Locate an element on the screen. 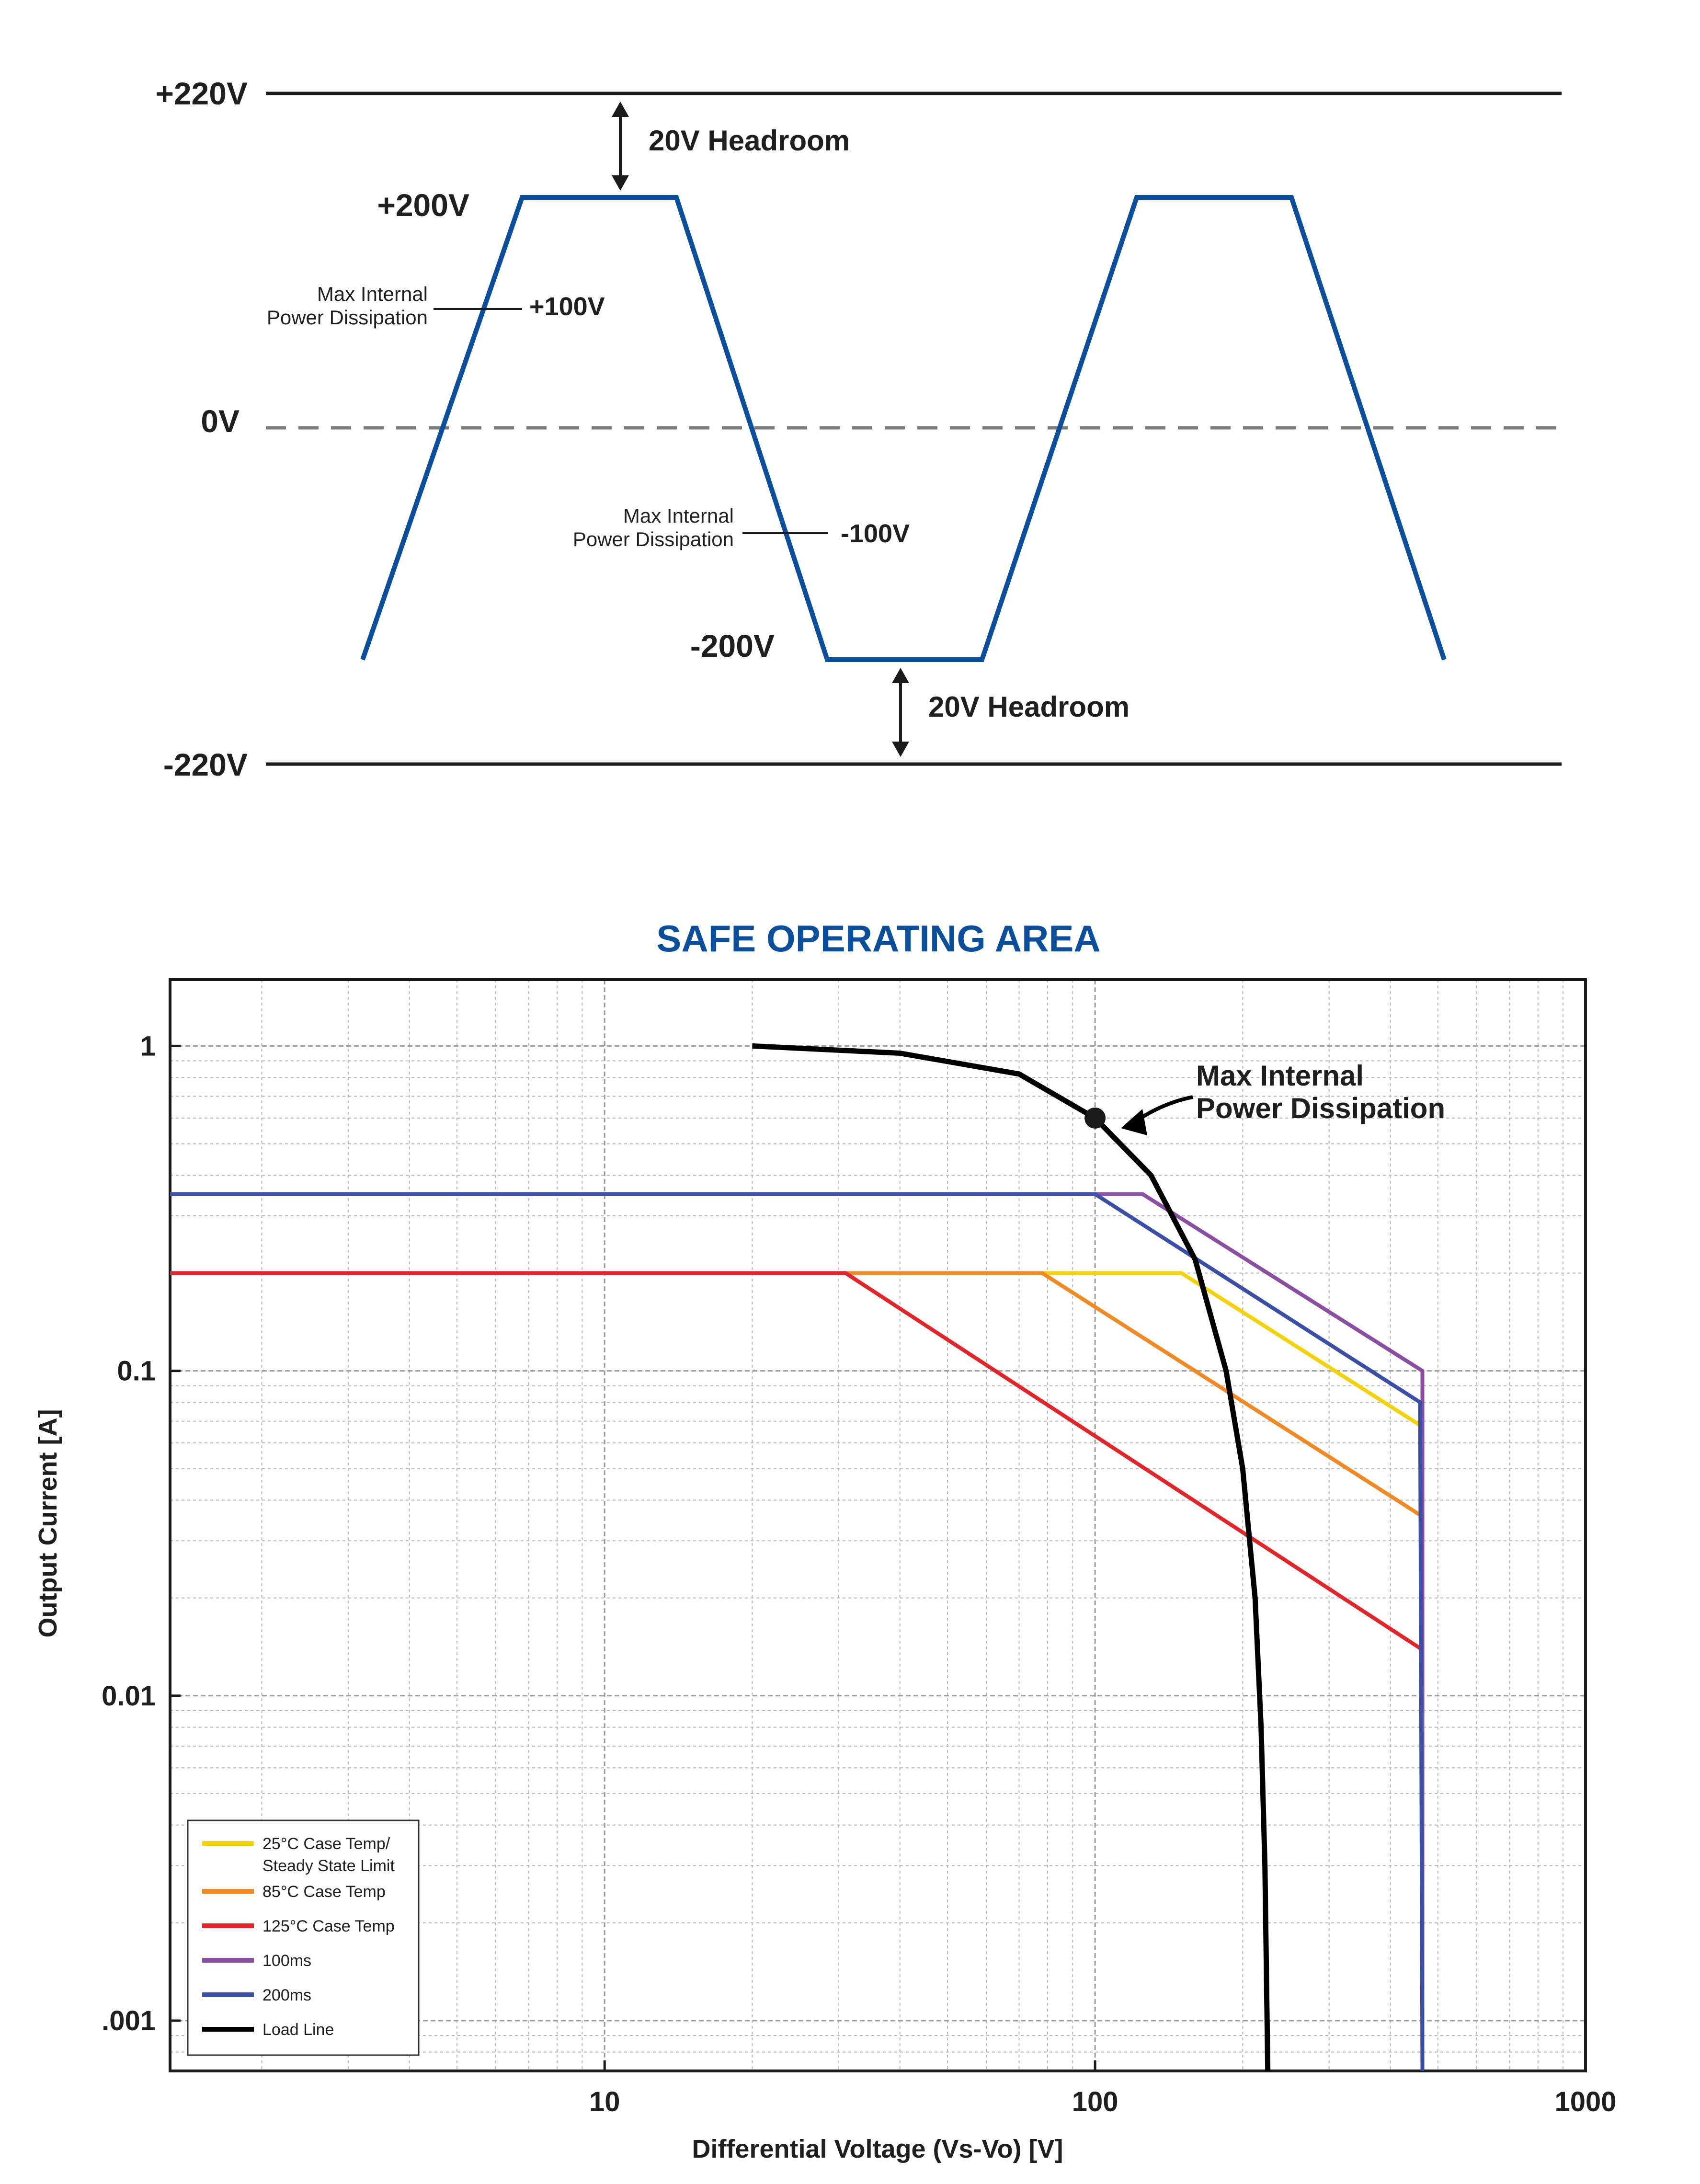 The width and height of the screenshot is (1700, 2184). x-tick-label: 10 is located at coordinates (605, 2102).